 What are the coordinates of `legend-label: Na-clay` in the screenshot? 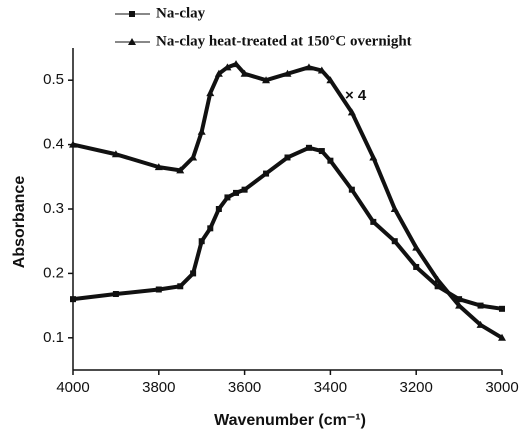 It's located at (181, 13).